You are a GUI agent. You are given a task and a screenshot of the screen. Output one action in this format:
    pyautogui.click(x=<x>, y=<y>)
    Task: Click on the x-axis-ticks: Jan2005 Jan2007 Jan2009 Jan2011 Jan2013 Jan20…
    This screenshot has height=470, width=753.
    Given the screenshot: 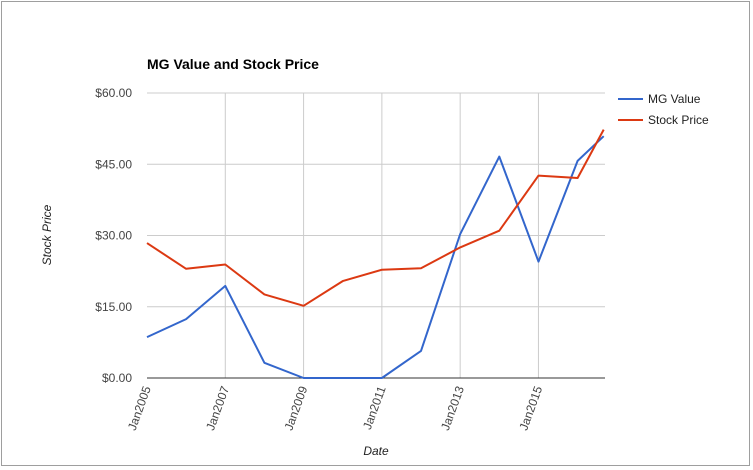 What is the action you would take?
    pyautogui.click(x=335, y=408)
    